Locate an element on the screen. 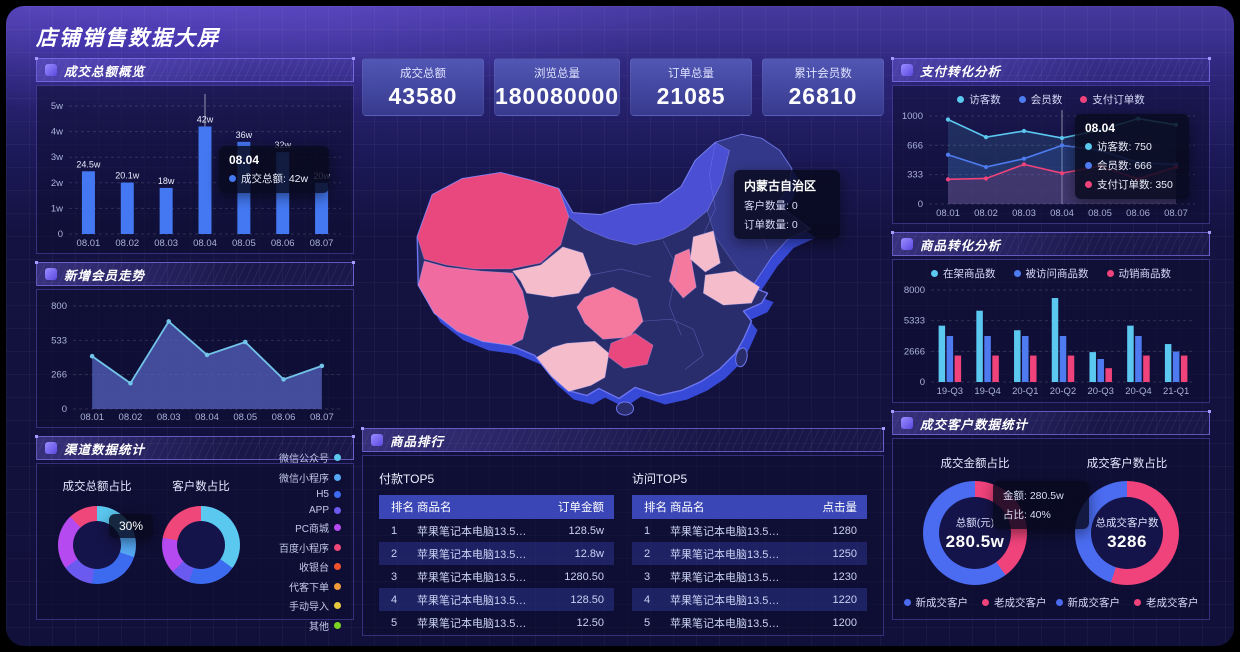 Image resolution: width=1240 pixels, height=652 pixels. map-region-xinjiang is located at coordinates (493, 221).